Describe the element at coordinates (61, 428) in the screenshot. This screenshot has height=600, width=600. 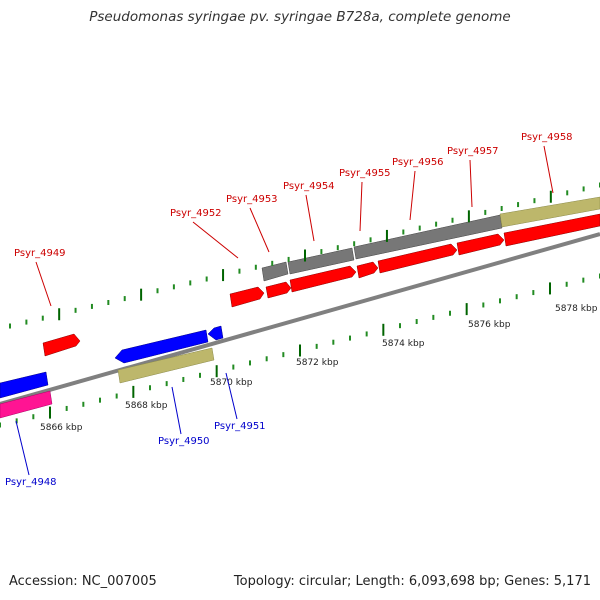
I see `scale-label: 5866 kbp` at that location.